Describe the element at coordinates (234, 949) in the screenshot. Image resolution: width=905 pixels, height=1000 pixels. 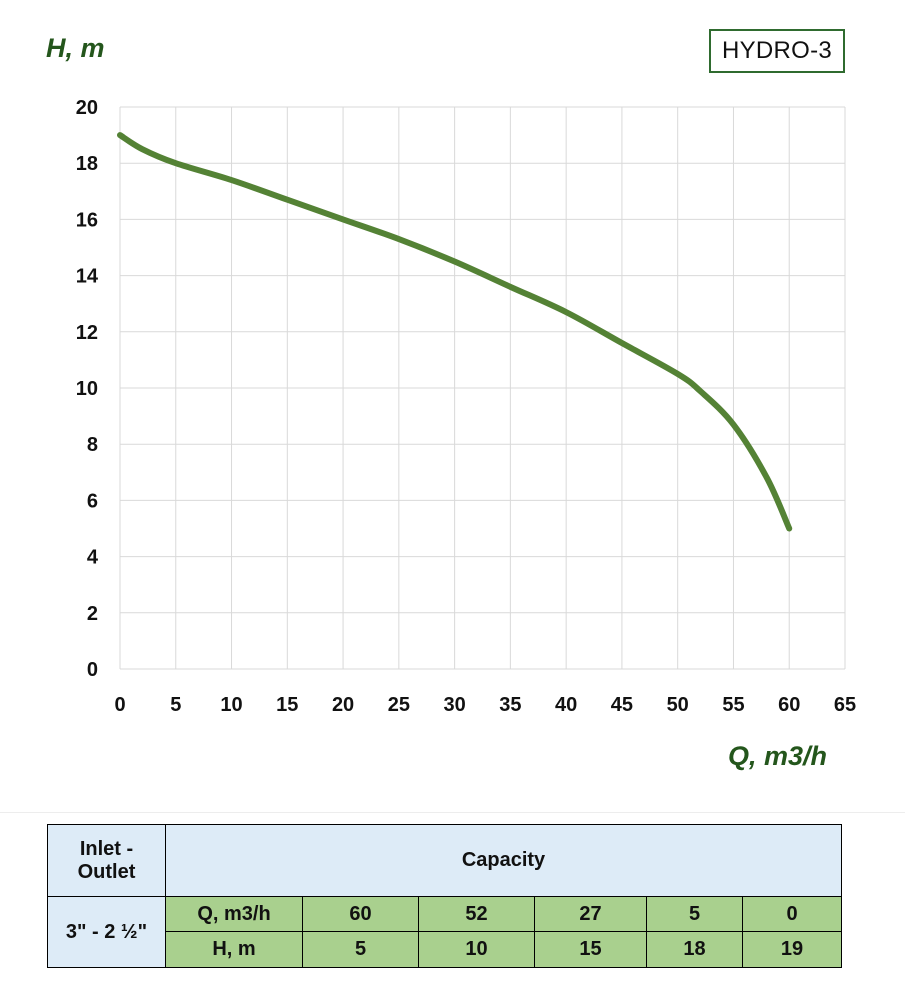
I see `h-row-label: H, m` at that location.